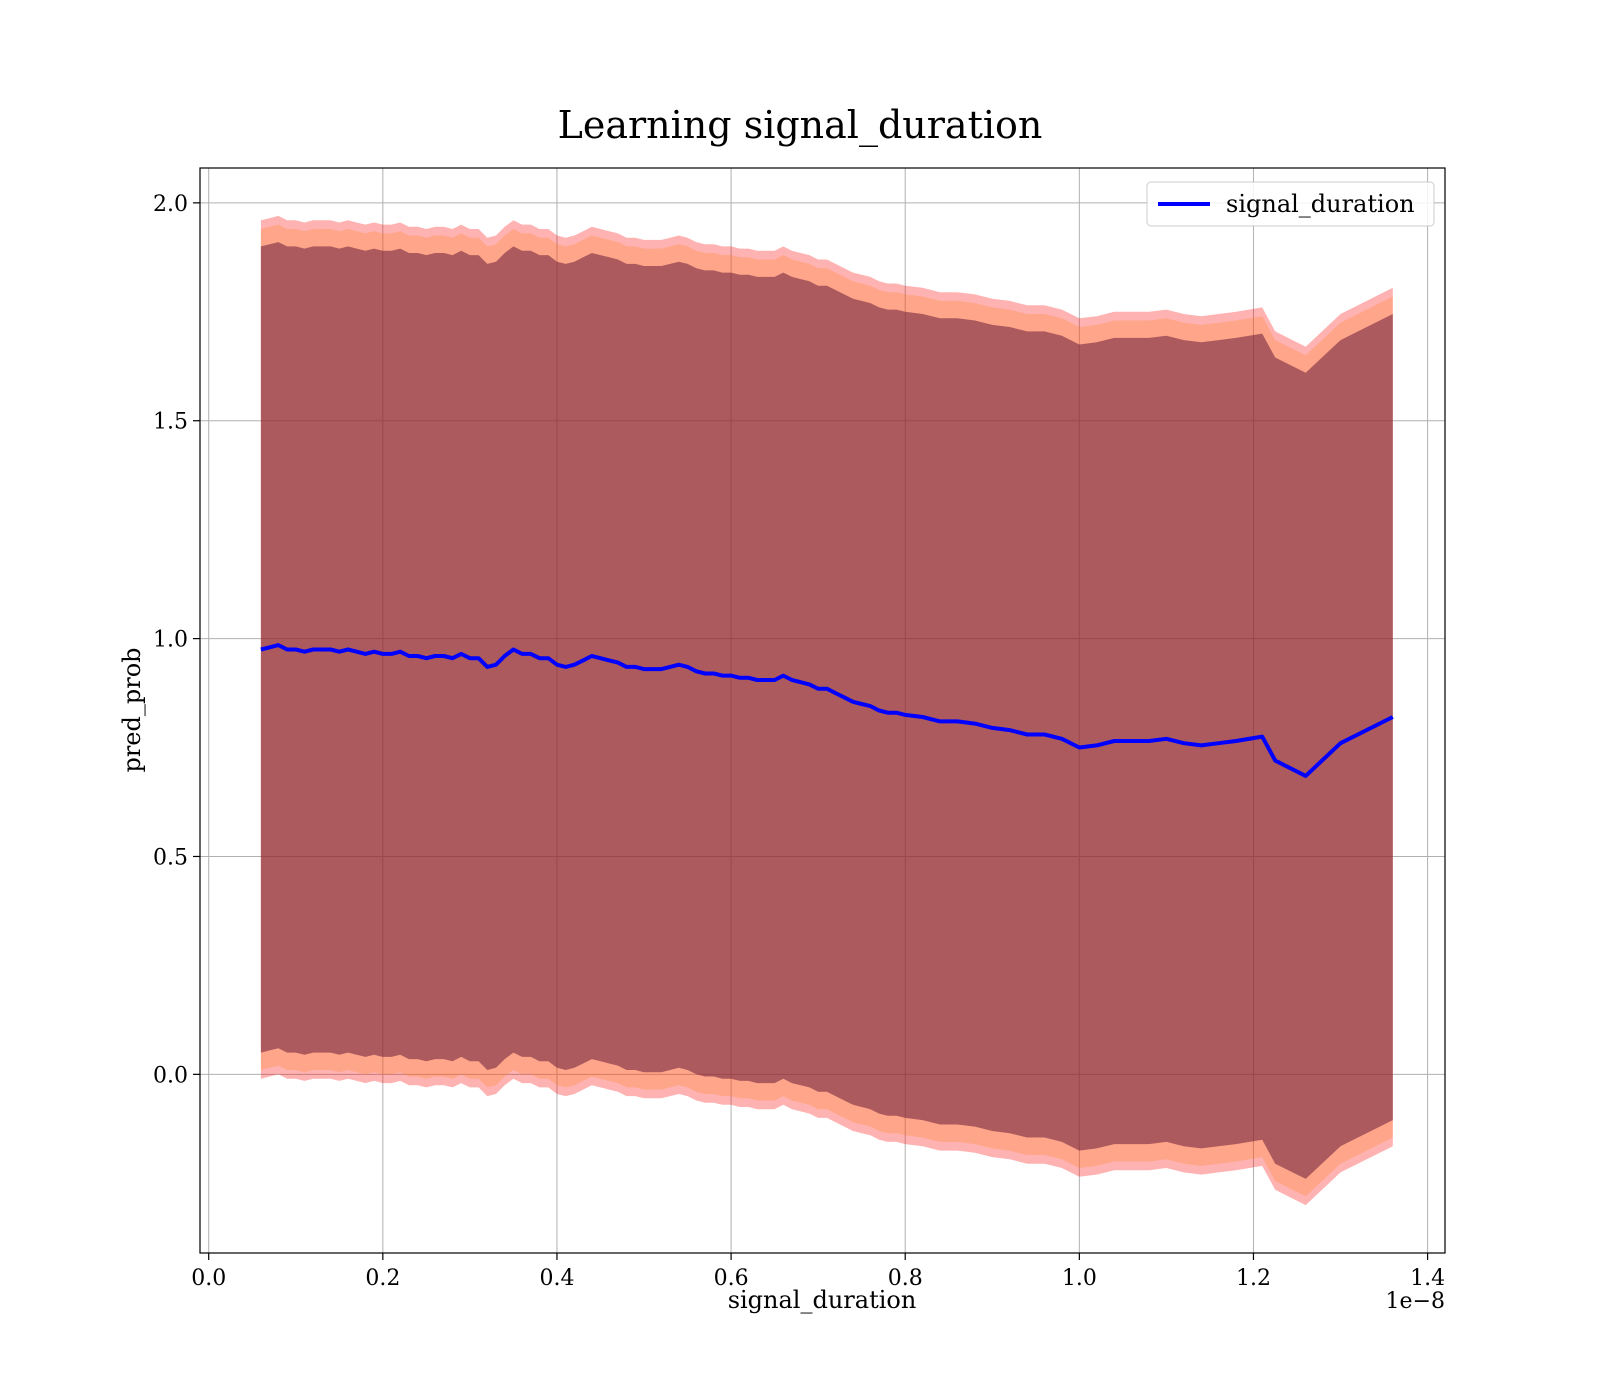  I want to click on x-tick-label: 0.6, so click(731, 1278).